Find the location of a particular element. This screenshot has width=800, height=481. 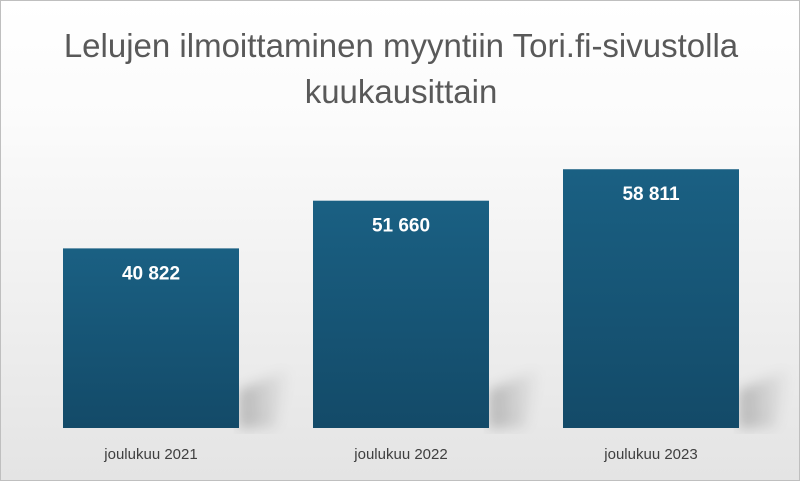

data-label-1: 40 822 is located at coordinates (151, 273).